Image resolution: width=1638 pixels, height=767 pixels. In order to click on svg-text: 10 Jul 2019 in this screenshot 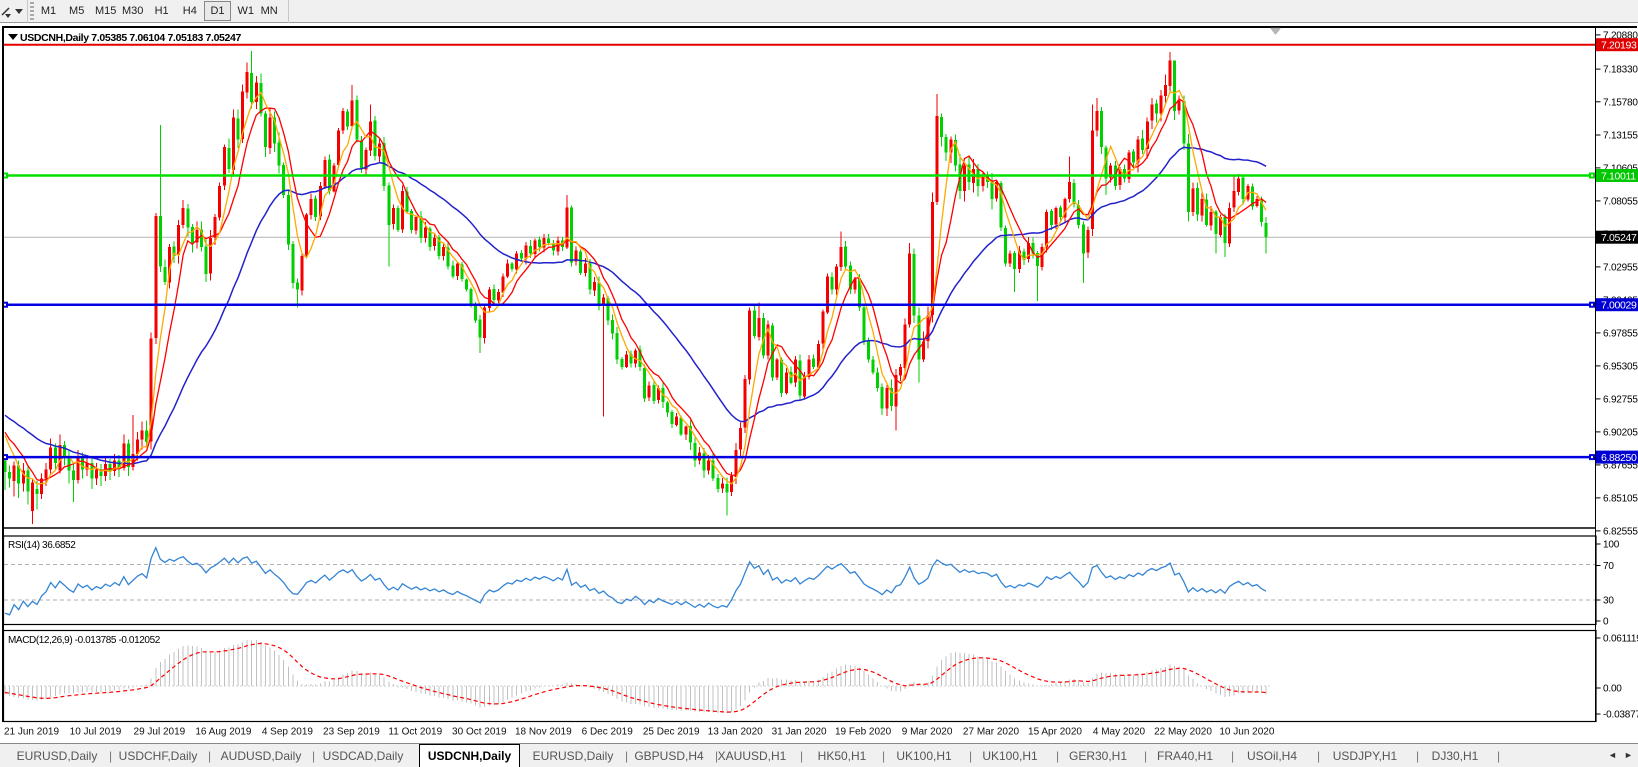, I will do `click(96, 732)`.